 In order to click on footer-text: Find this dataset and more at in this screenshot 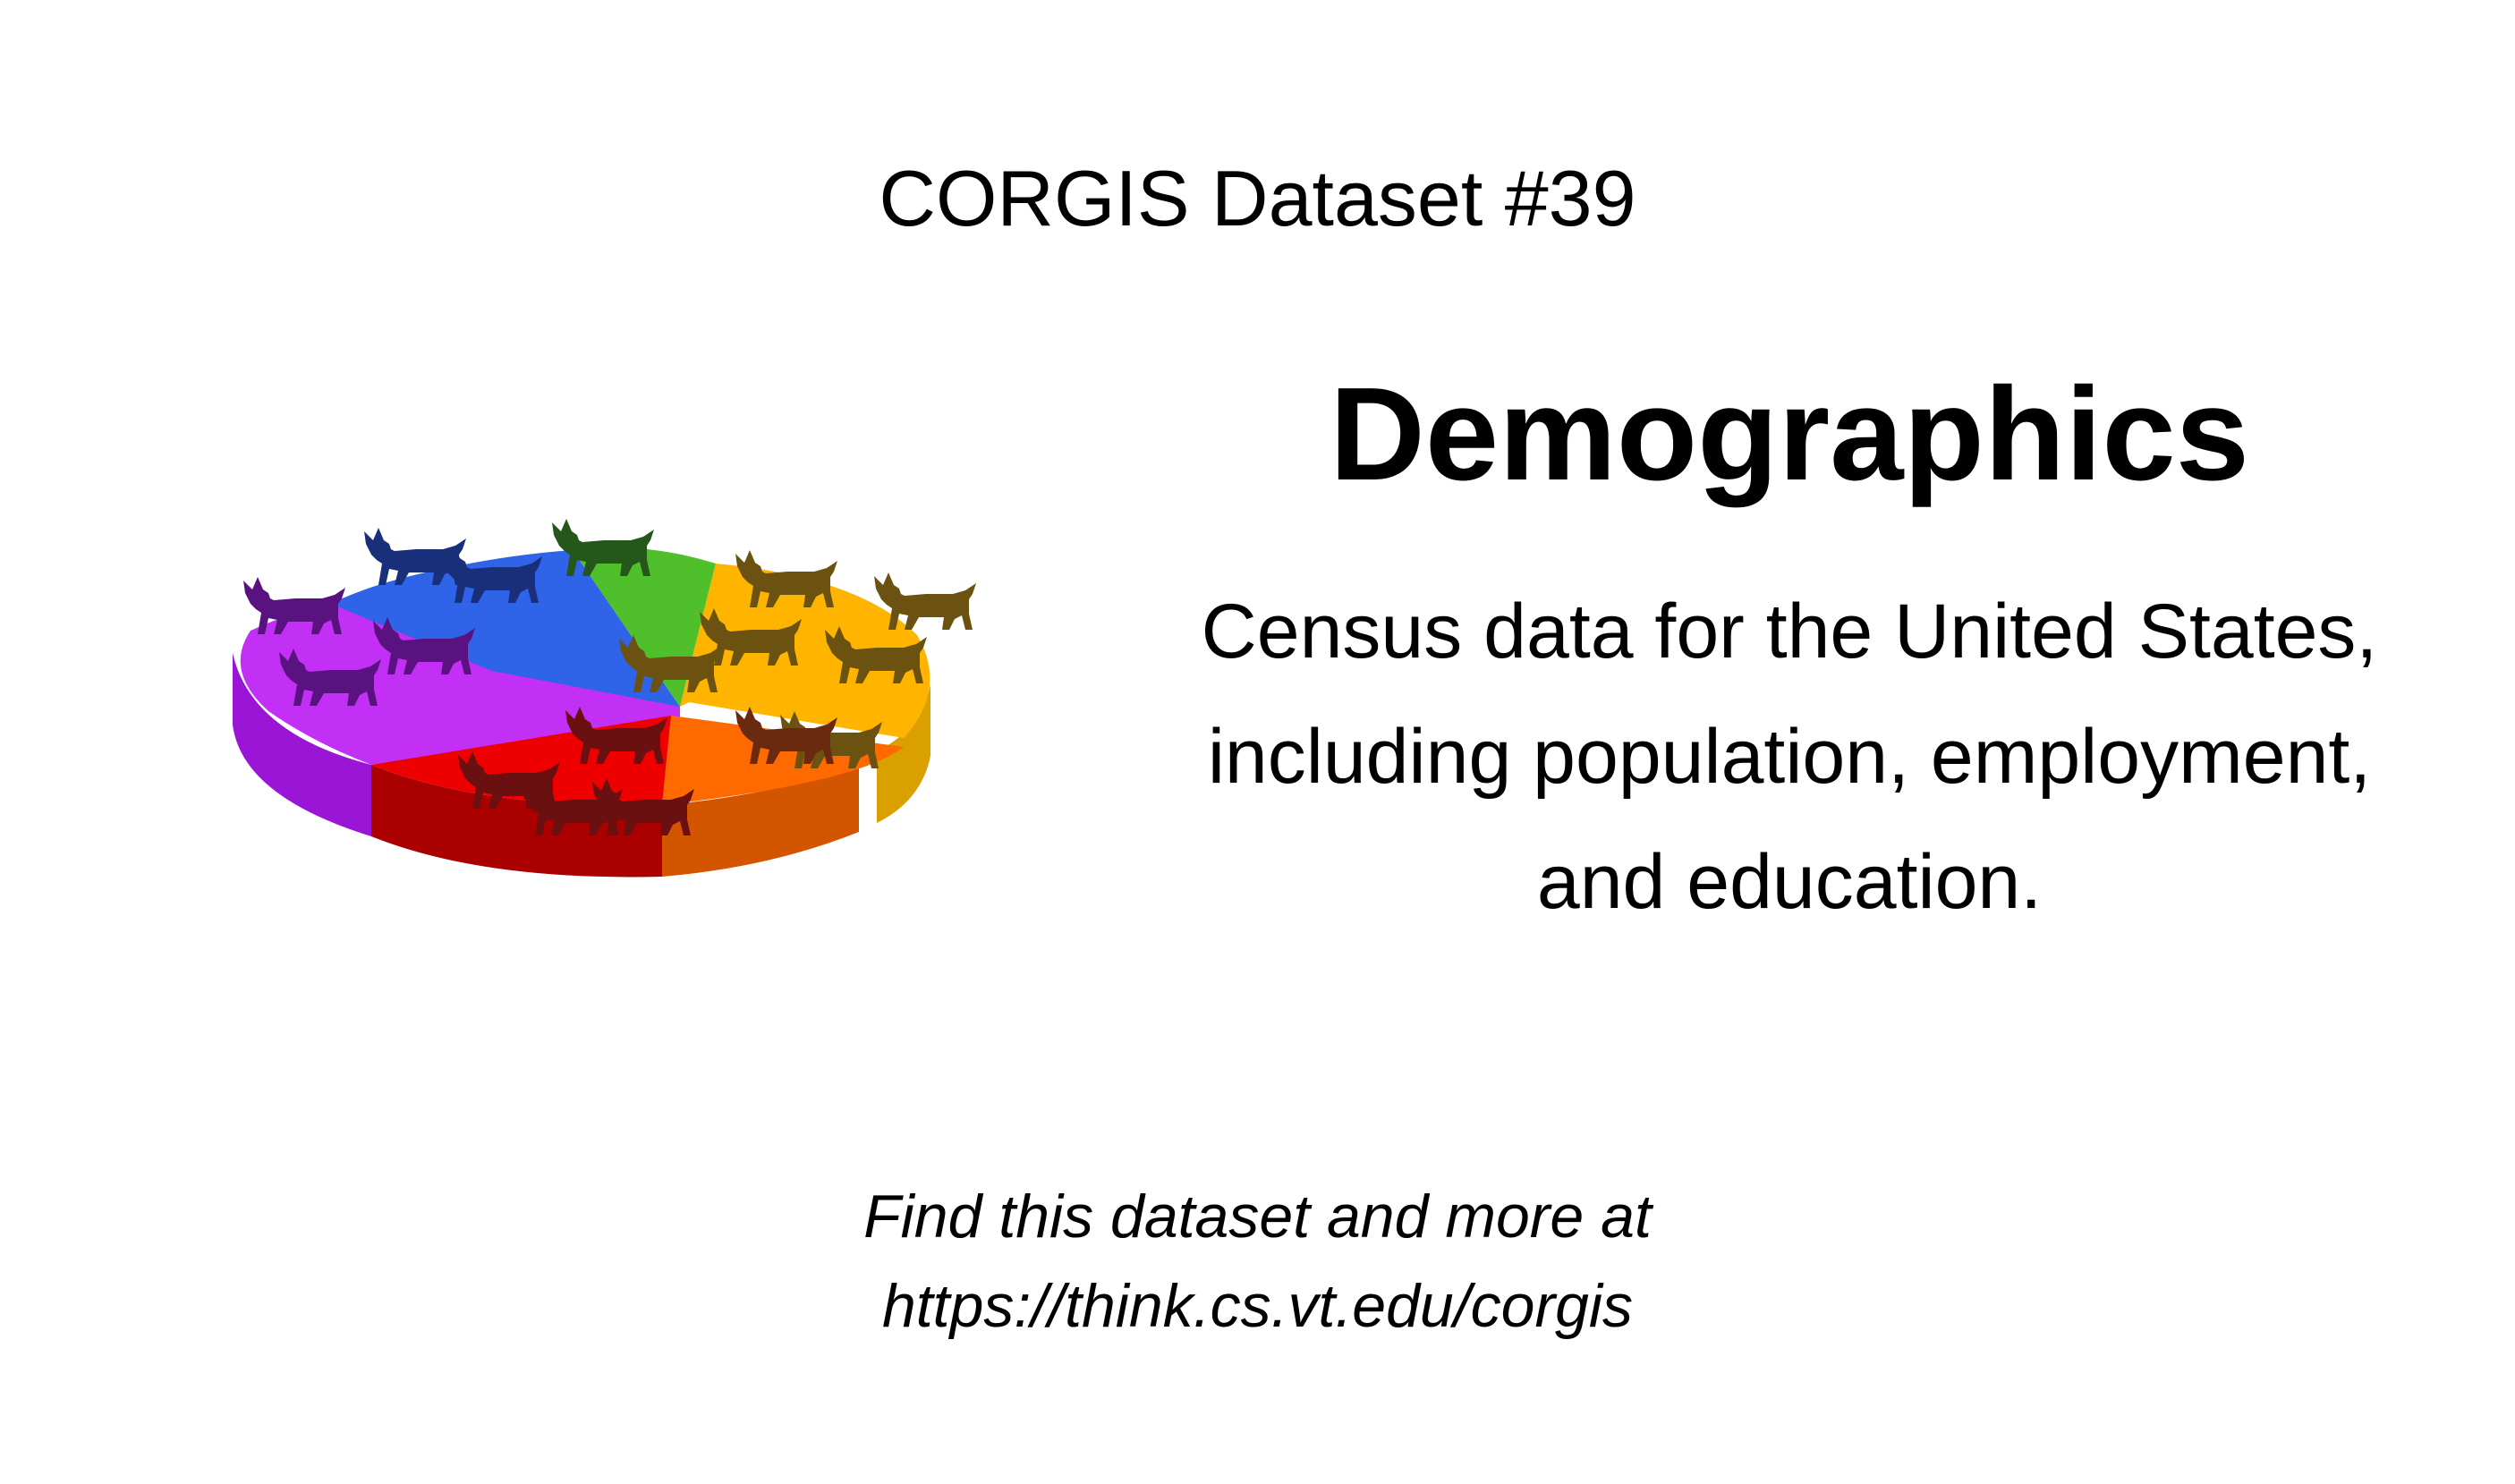, I will do `click(1257, 1217)`.